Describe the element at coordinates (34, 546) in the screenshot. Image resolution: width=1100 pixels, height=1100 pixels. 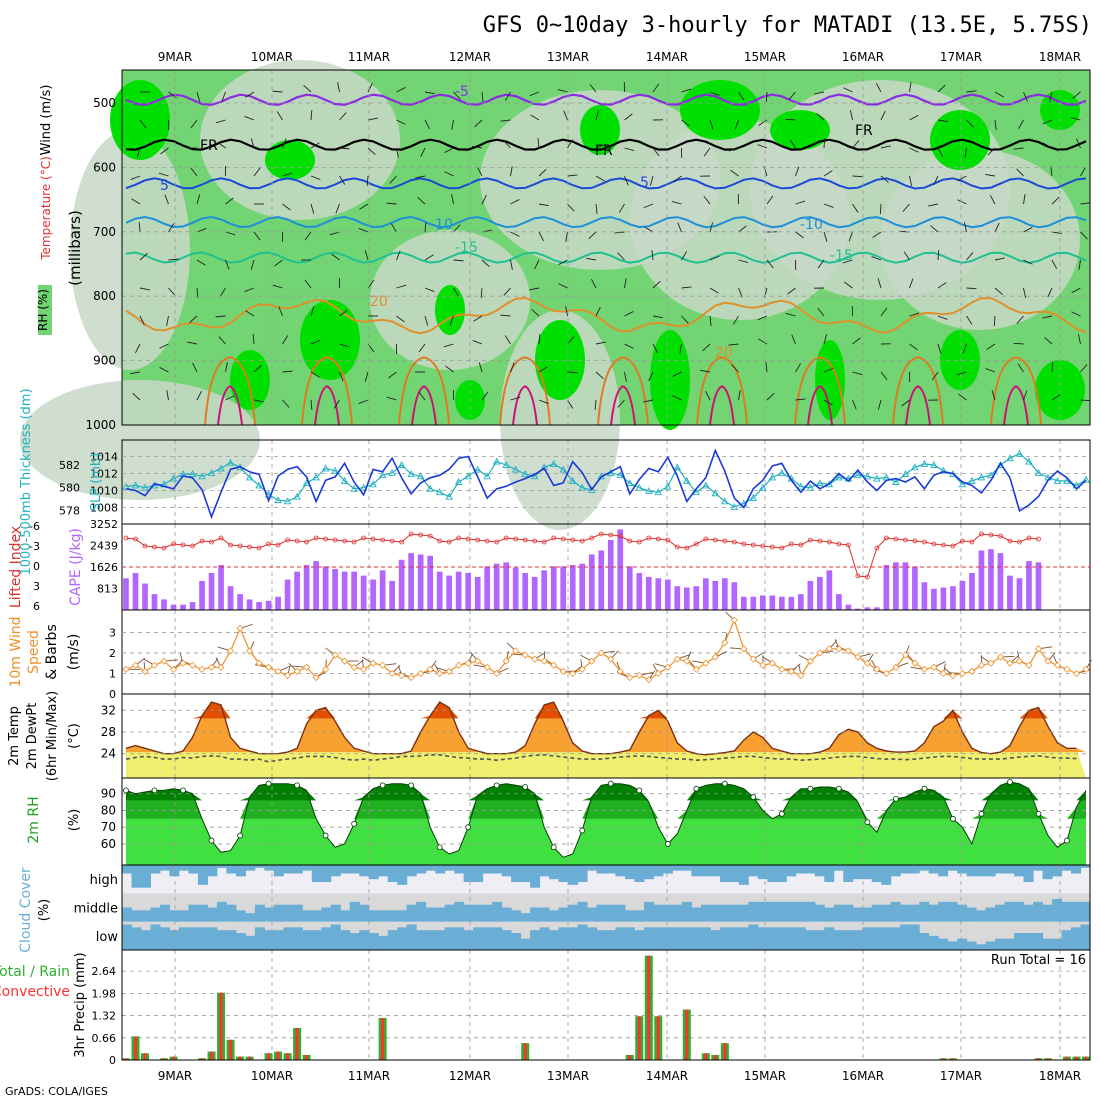
I see `li-tick-label: -3` at that location.